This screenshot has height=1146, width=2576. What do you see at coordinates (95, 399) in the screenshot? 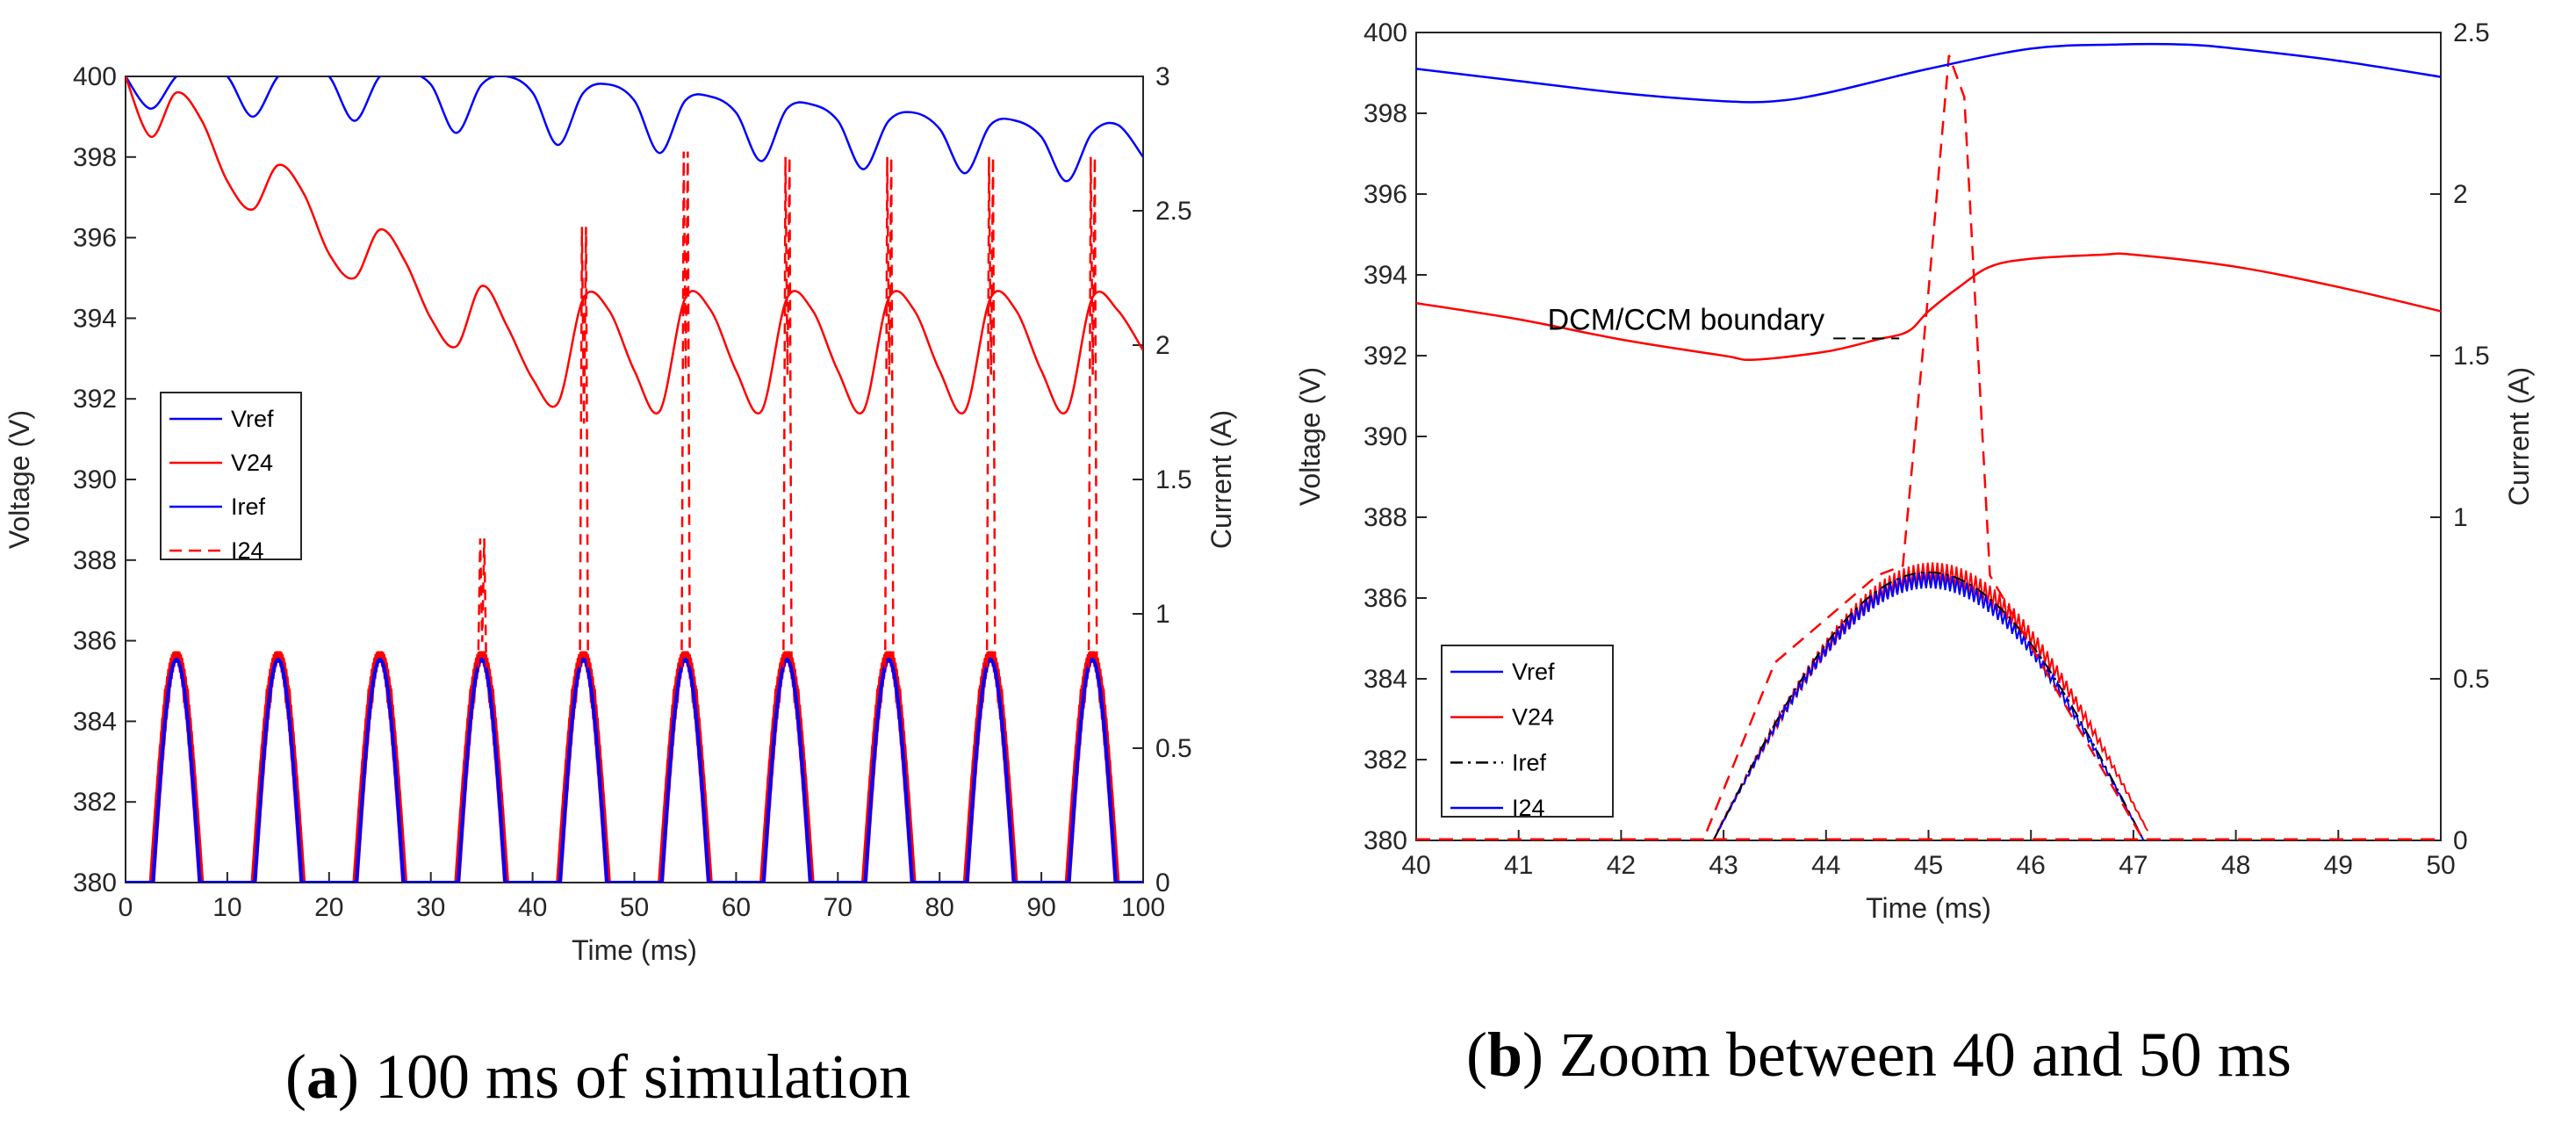
I see `panel-a-y-tick-label: 392` at bounding box center [95, 399].